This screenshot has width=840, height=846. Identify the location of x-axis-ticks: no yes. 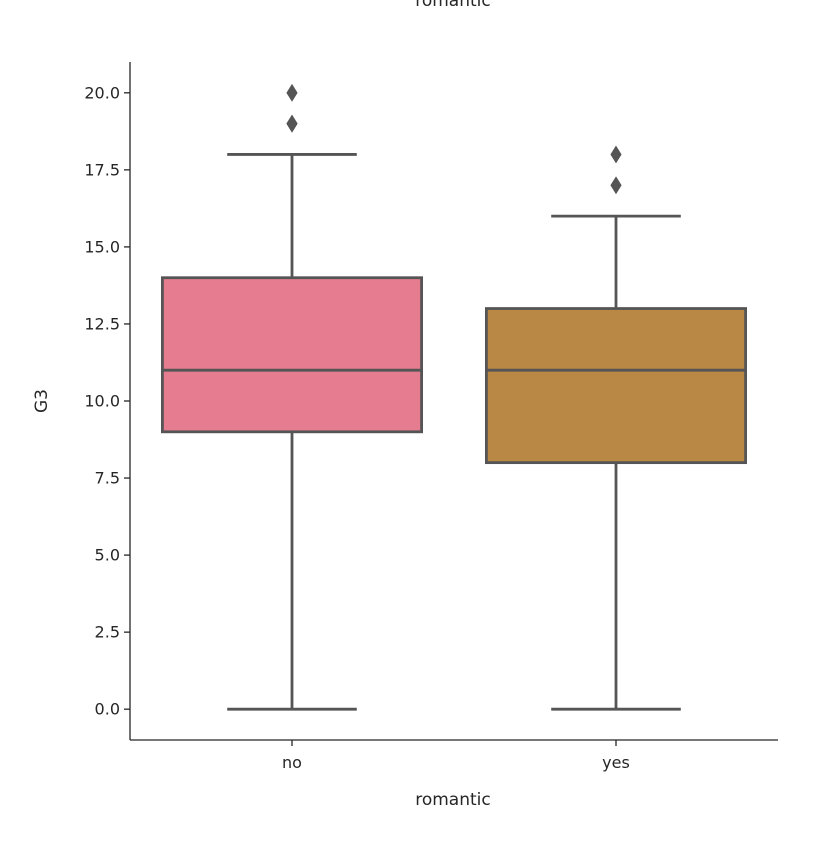
(456, 756).